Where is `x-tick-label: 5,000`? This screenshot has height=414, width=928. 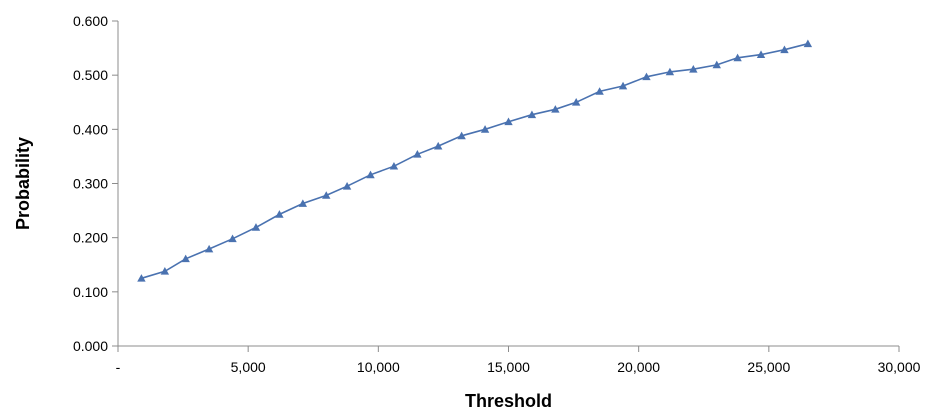
x-tick-label: 5,000 is located at coordinates (248, 367).